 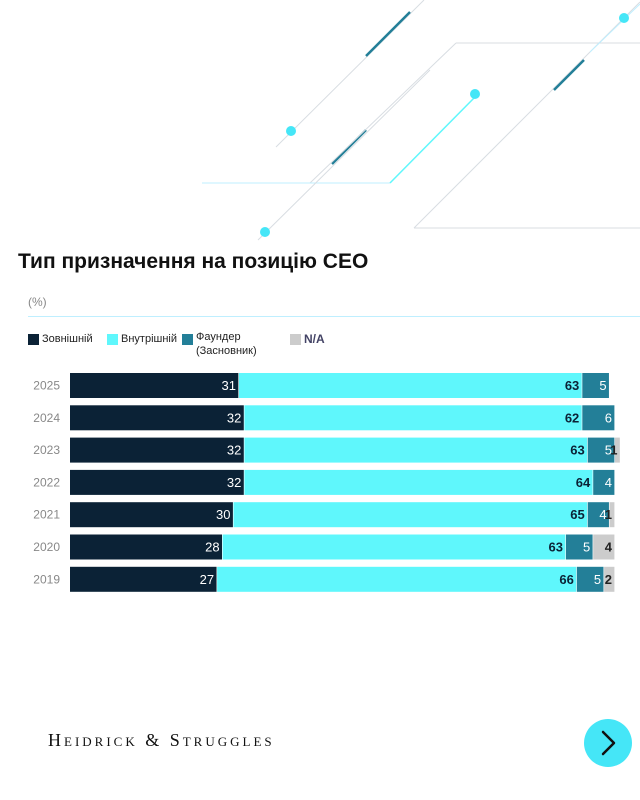 I want to click on data-label-2019-series-3: 2, so click(x=608, y=579).